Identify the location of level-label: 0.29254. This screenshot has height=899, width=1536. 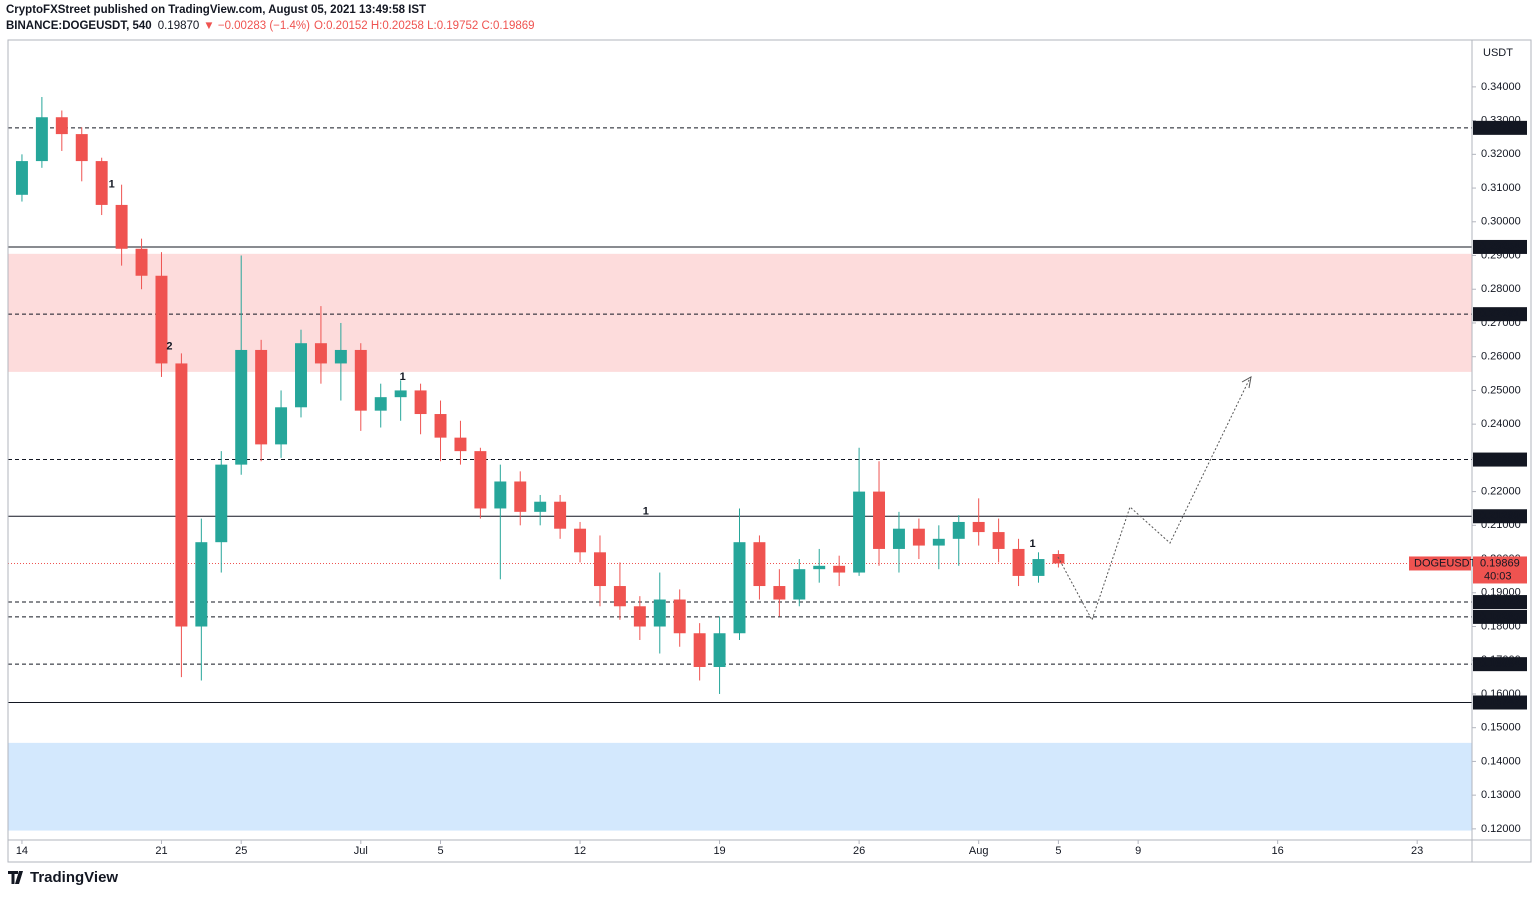
(1500, 247).